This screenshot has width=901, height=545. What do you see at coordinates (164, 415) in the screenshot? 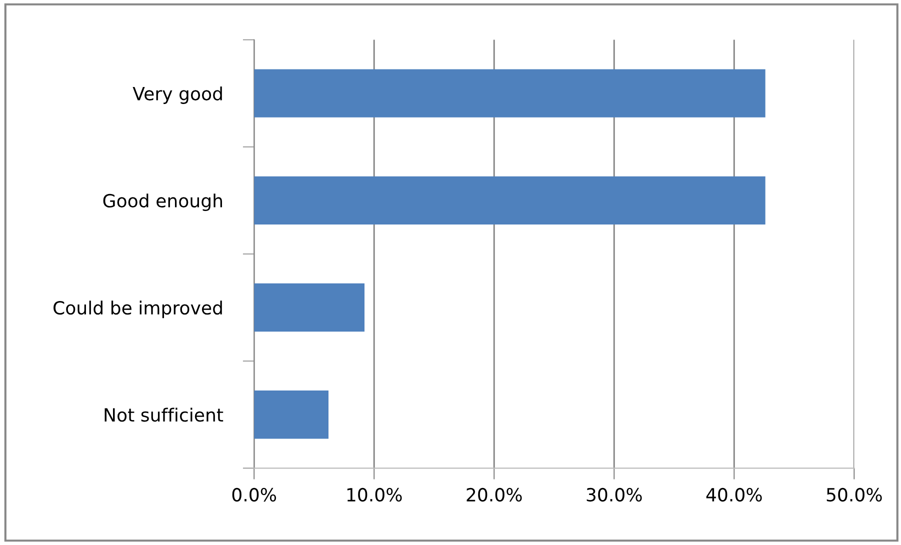
I see `y-tick-label: Not sufficient` at bounding box center [164, 415].